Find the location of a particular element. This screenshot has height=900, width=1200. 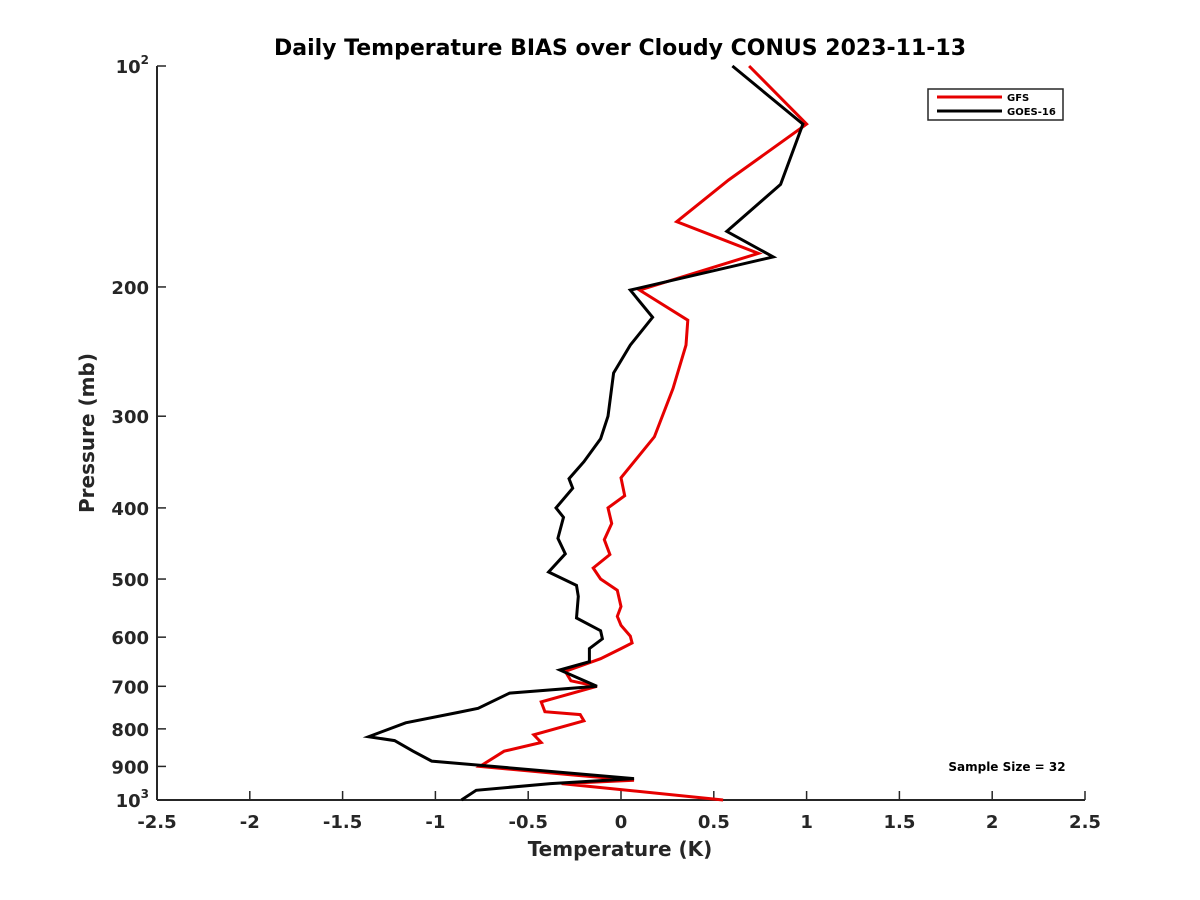

x-tick-label: 0.5 is located at coordinates (714, 822).